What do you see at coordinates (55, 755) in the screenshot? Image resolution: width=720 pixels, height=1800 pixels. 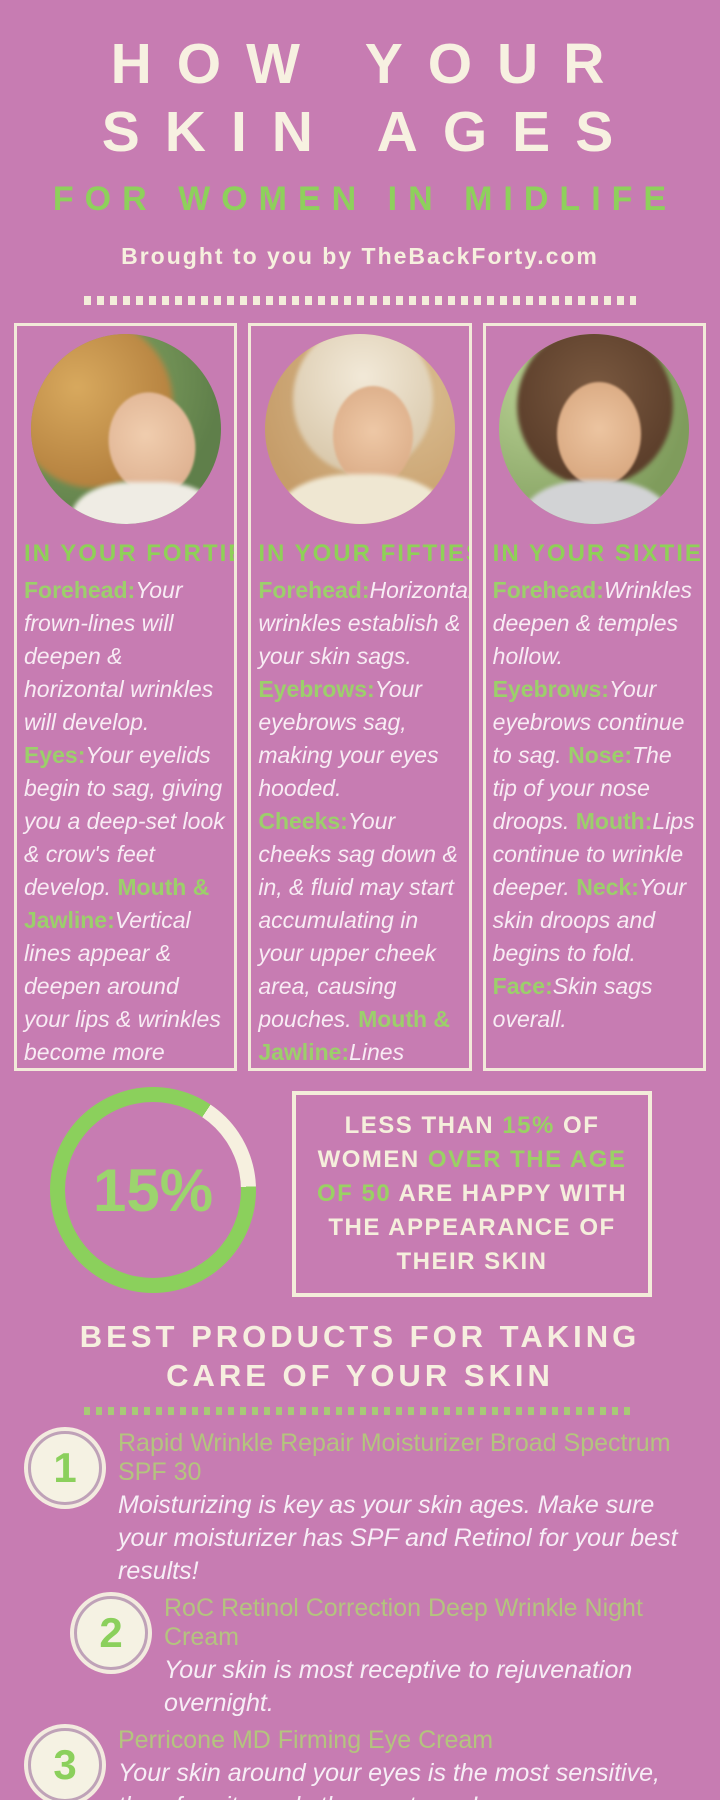 I see `feature-label: Eyes:` at bounding box center [55, 755].